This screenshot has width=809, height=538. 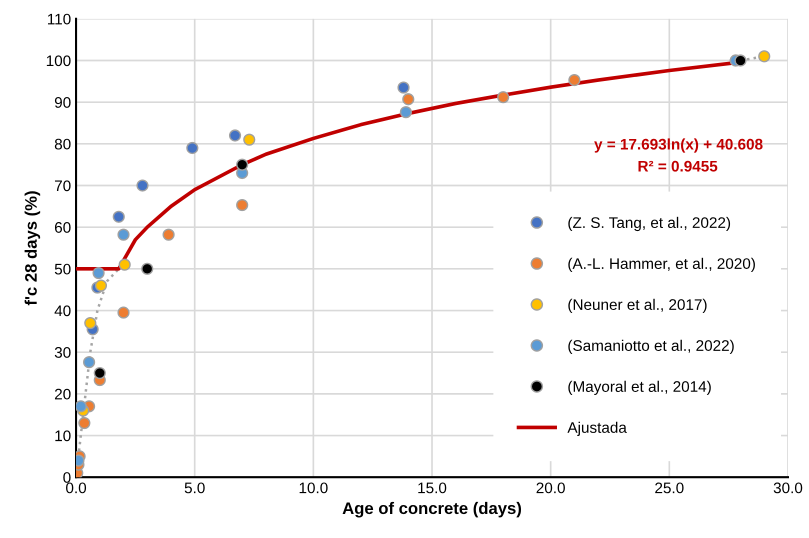 What do you see at coordinates (637, 306) in the screenshot?
I see `legend-label: (Neuner et al., 2017)` at bounding box center [637, 306].